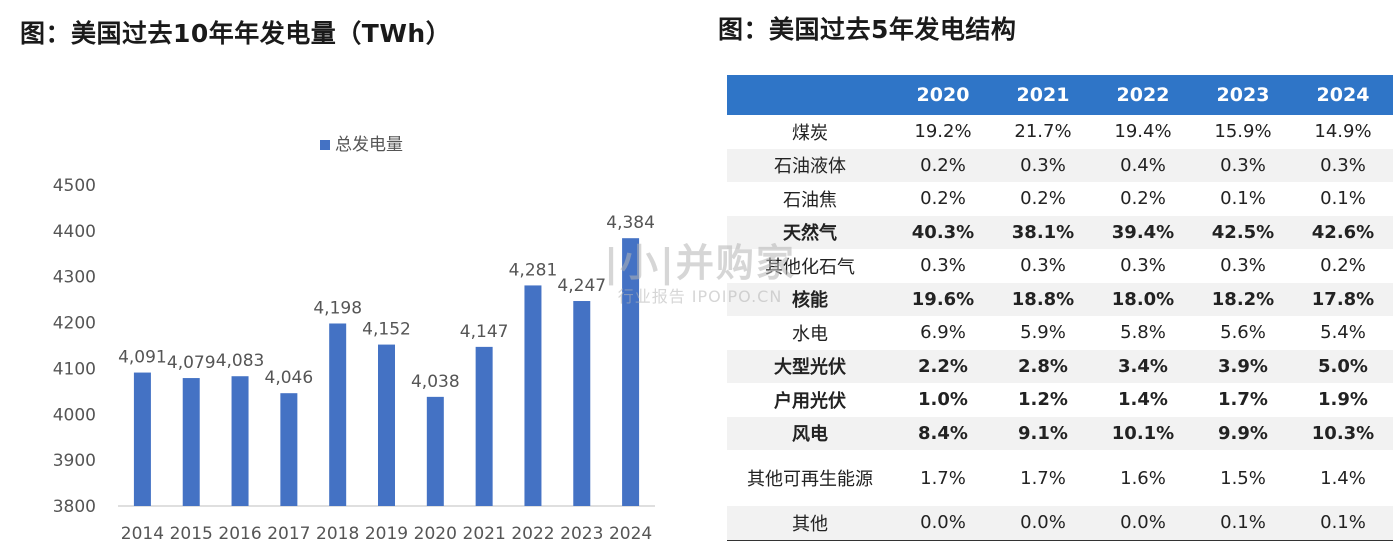 The height and width of the screenshot is (551, 1400). I want to click on data-label: 4,147, so click(484, 332).